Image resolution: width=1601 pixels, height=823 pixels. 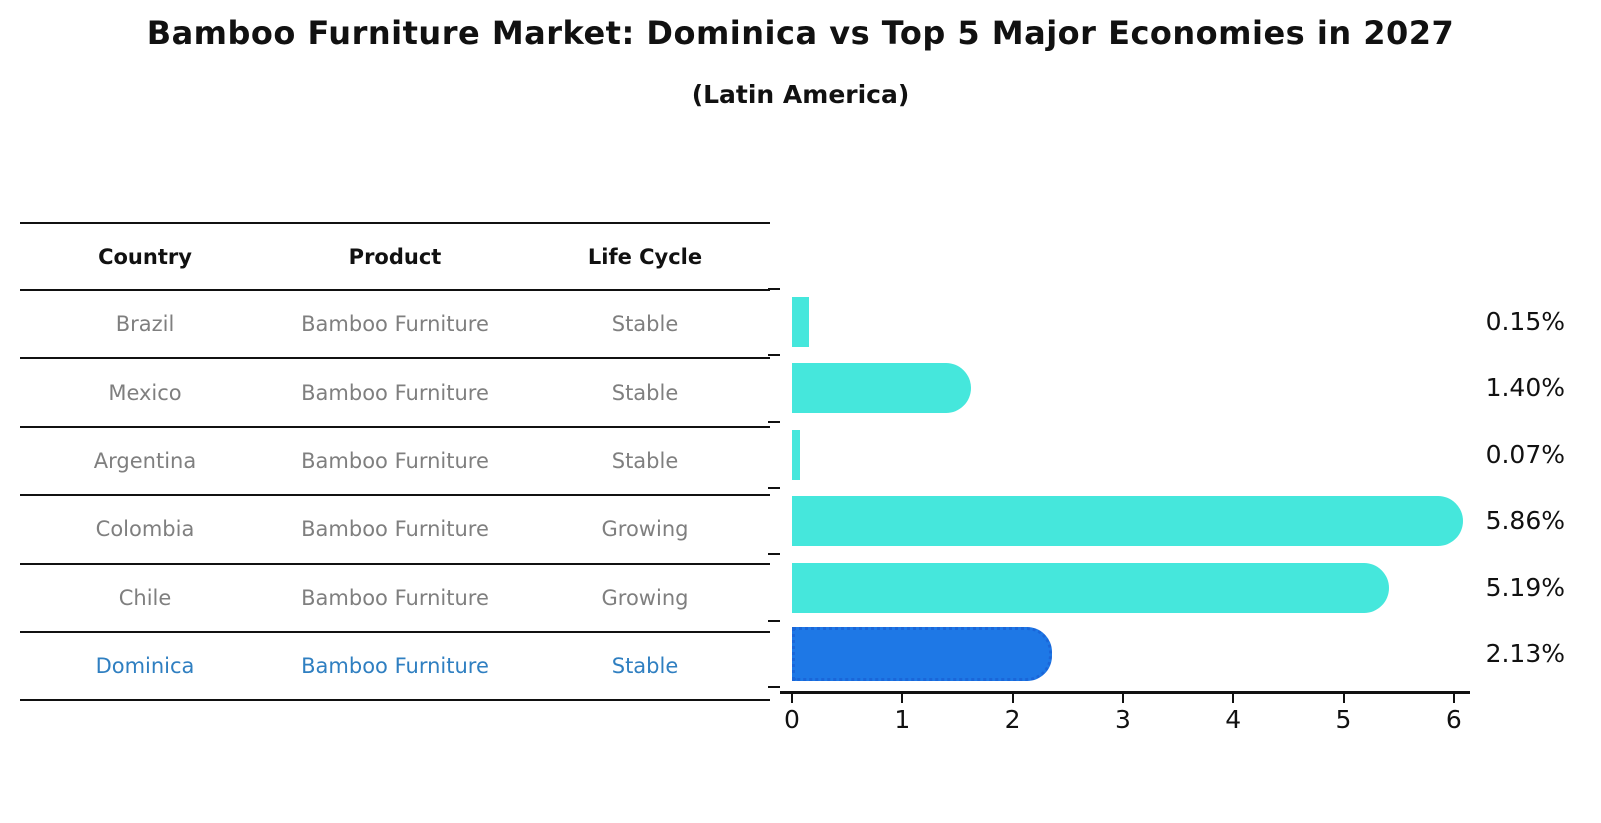 I want to click on chart-subtitle: (Latin America), so click(x=800, y=94).